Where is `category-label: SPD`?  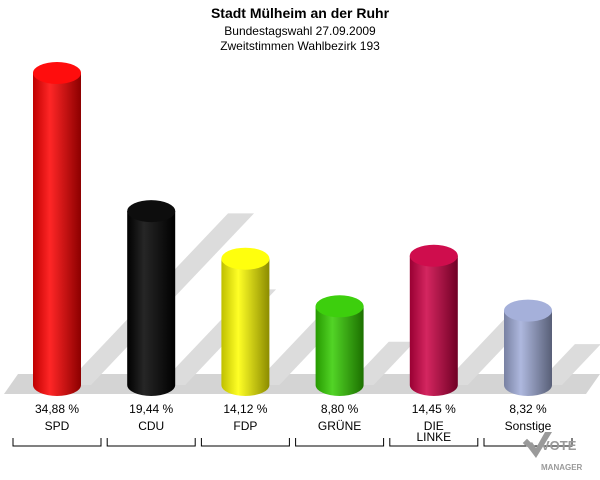
category-label: SPD is located at coordinates (57, 426).